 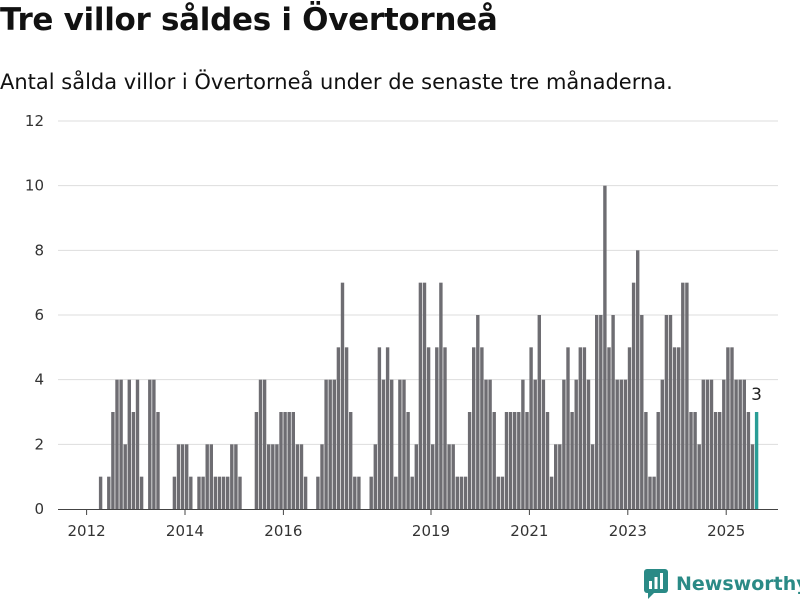 I want to click on y-tick-label: 4, so click(x=39, y=380).